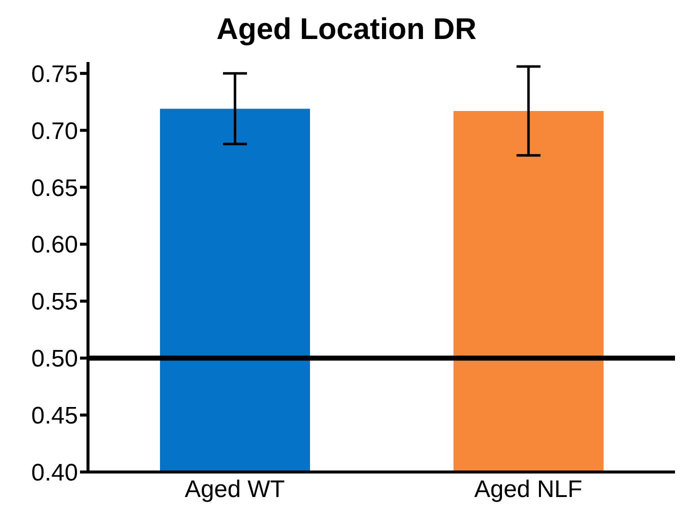 The height and width of the screenshot is (531, 693). What do you see at coordinates (347, 30) in the screenshot?
I see `chart-title: Aged Location DR` at bounding box center [347, 30].